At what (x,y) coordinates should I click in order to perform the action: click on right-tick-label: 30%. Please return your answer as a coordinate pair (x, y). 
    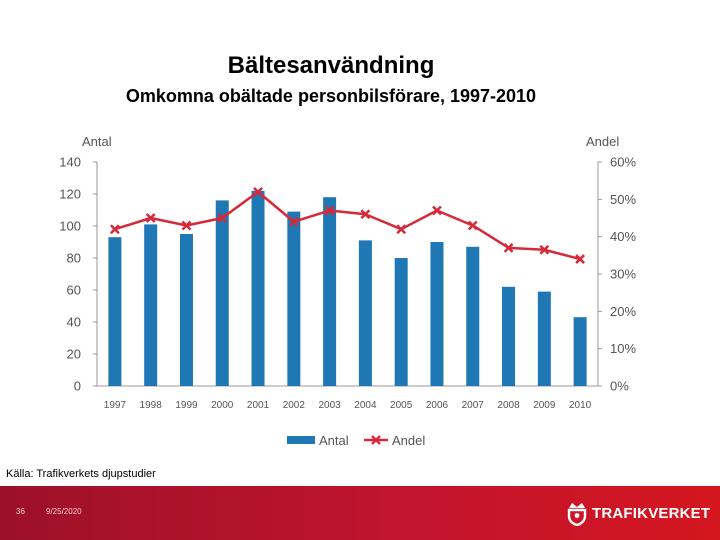
    Looking at the image, I should click on (623, 274).